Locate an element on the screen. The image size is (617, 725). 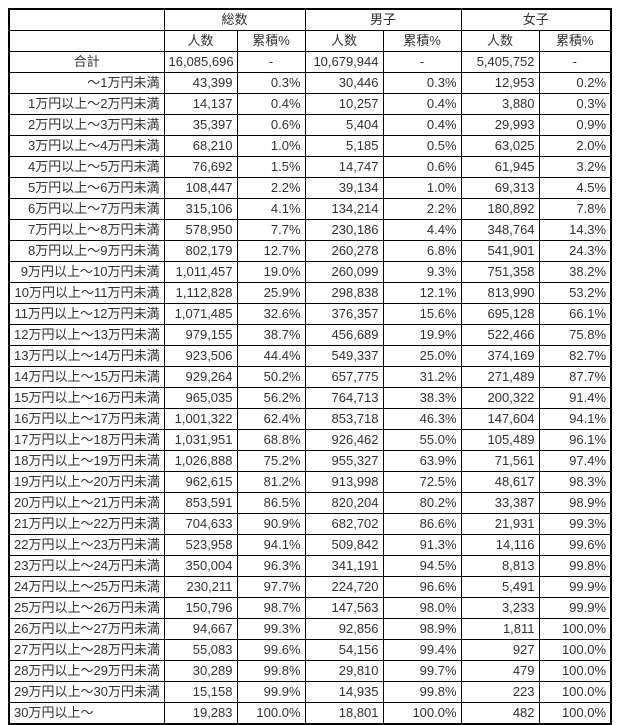
group-header-male: 男子 is located at coordinates (383, 19).